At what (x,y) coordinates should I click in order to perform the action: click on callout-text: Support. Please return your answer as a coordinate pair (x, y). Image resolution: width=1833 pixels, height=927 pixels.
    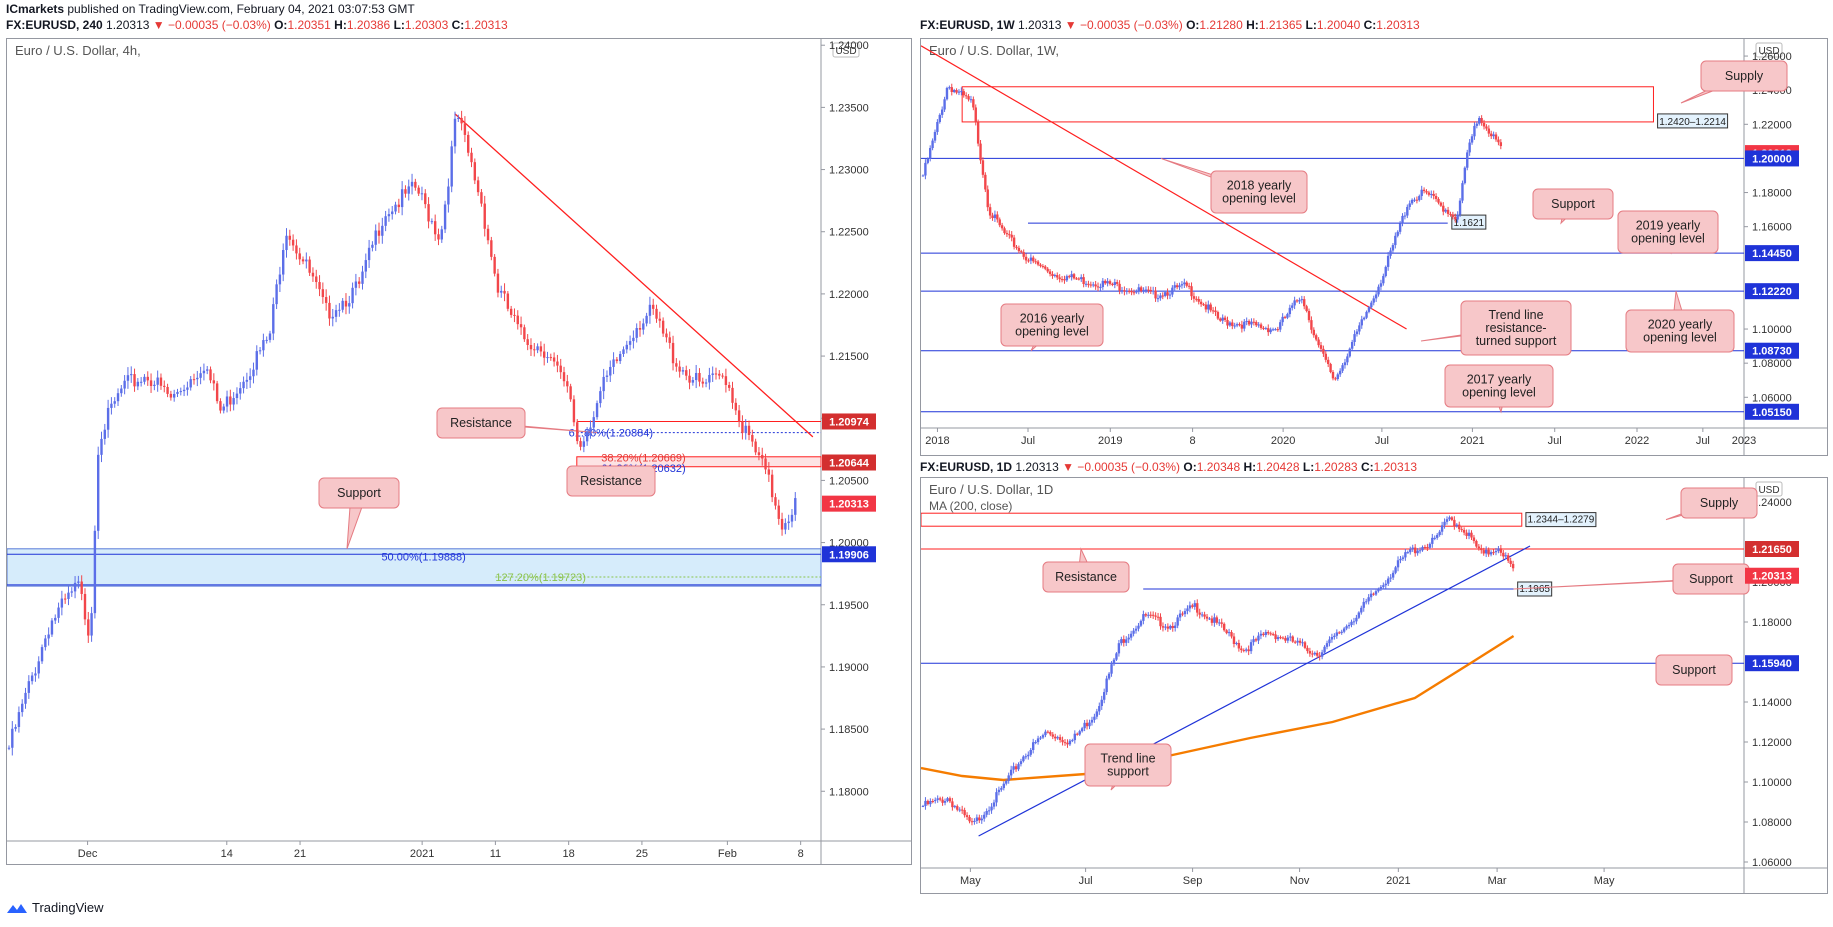
    Looking at the image, I should click on (359, 493).